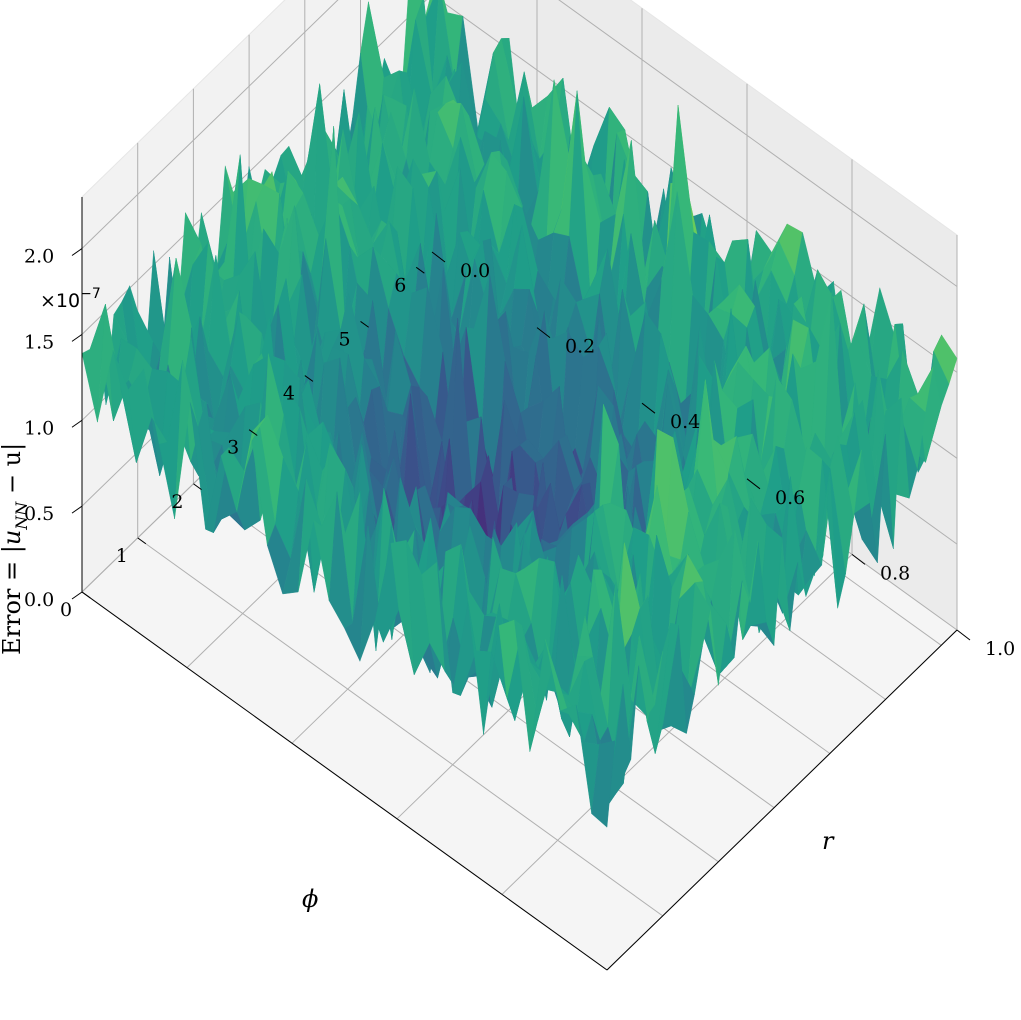 This screenshot has width=1021, height=1020. Describe the element at coordinates (39, 514) in the screenshot. I see `z-tick-label: 0.5` at that location.